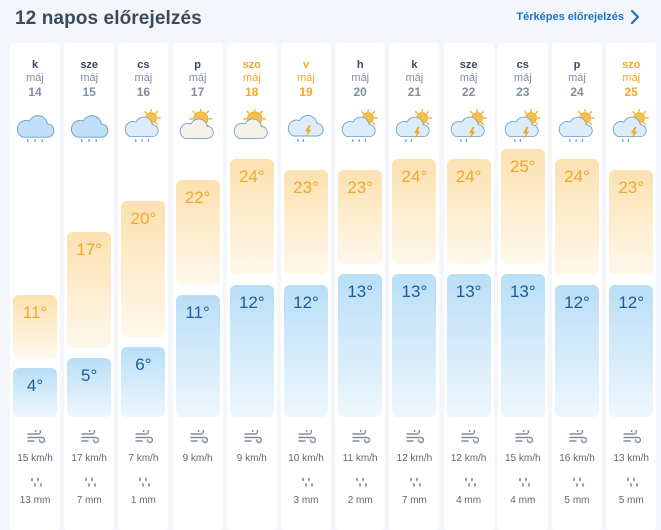  What do you see at coordinates (89, 250) in the screenshot?
I see `max-temp: 17°` at bounding box center [89, 250].